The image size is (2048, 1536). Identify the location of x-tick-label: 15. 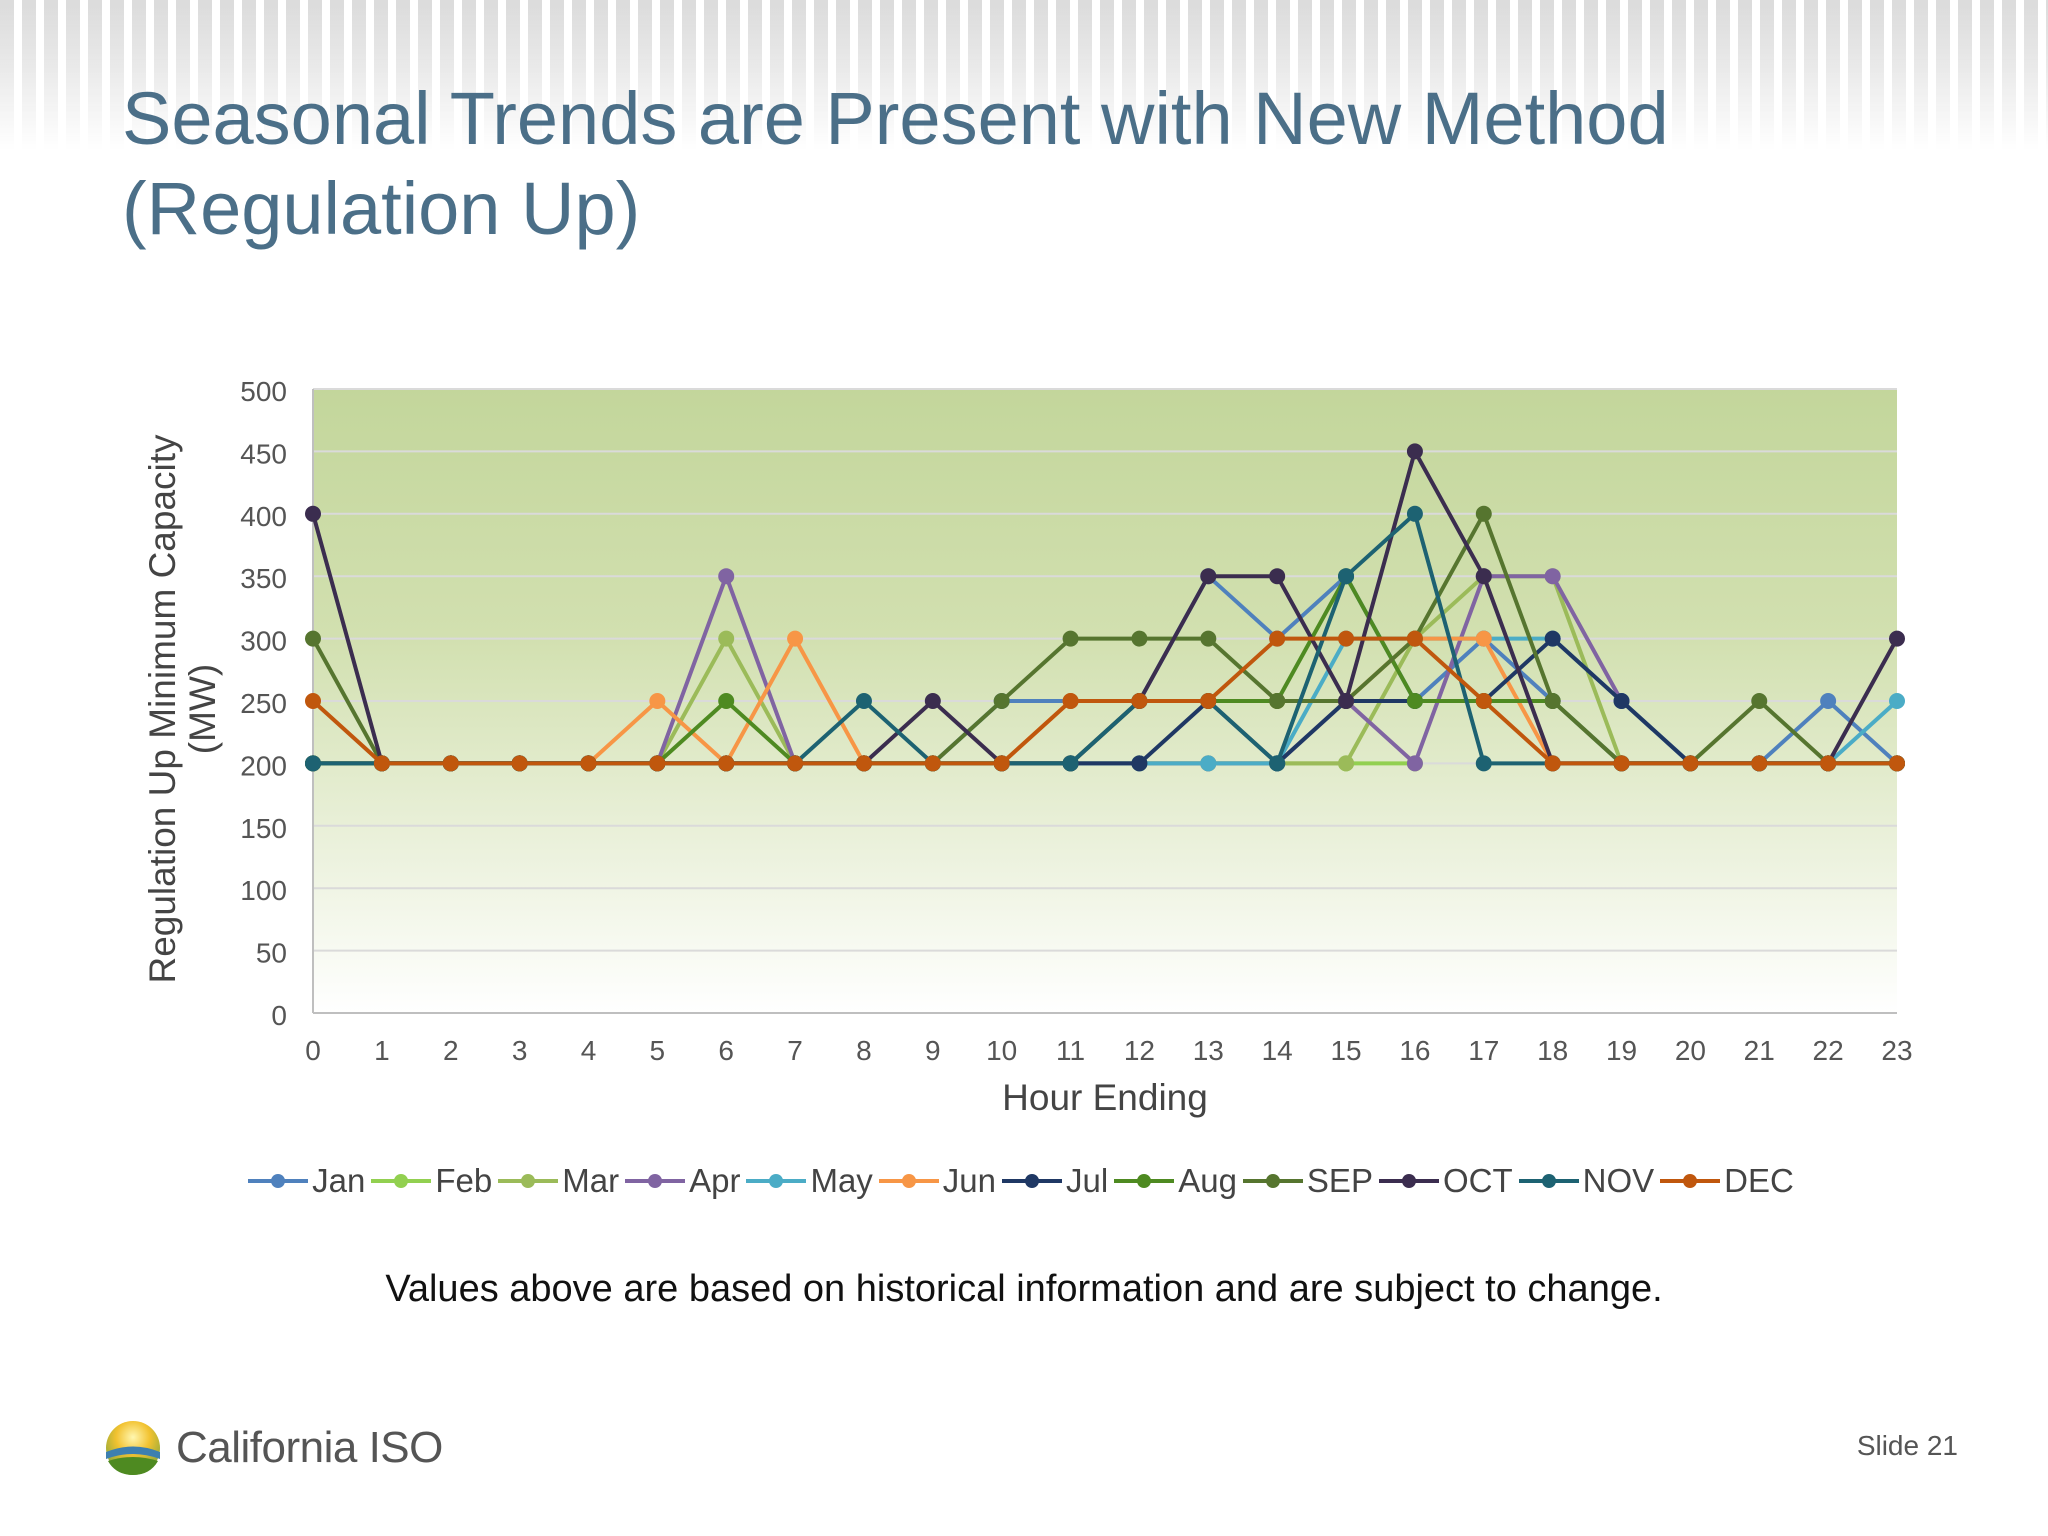
(1345, 1050).